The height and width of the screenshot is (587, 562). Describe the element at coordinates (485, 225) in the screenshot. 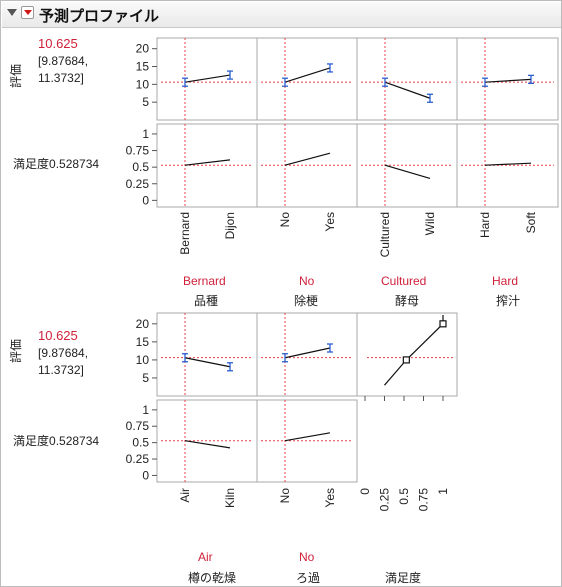

I see `factor-level-label: Hard` at that location.